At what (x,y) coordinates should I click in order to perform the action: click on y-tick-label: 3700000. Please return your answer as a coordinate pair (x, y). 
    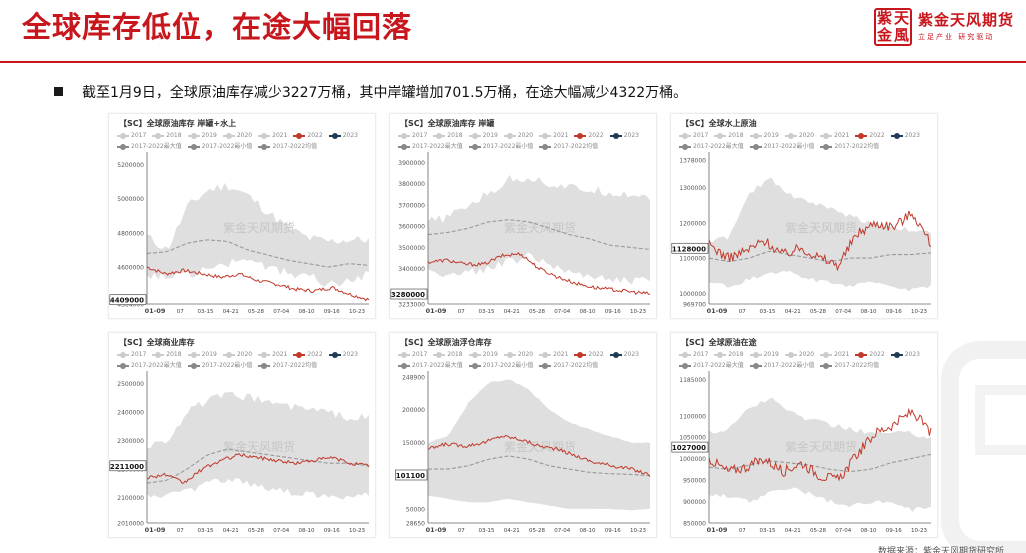
    Looking at the image, I should click on (411, 205).